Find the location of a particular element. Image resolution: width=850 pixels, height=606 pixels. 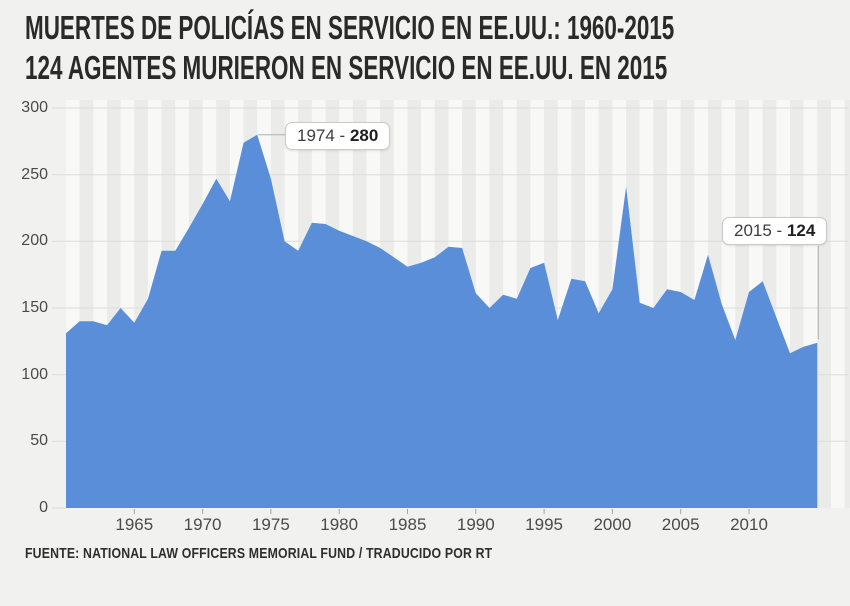

x-axis-label-1990: 1990 is located at coordinates (475, 524).